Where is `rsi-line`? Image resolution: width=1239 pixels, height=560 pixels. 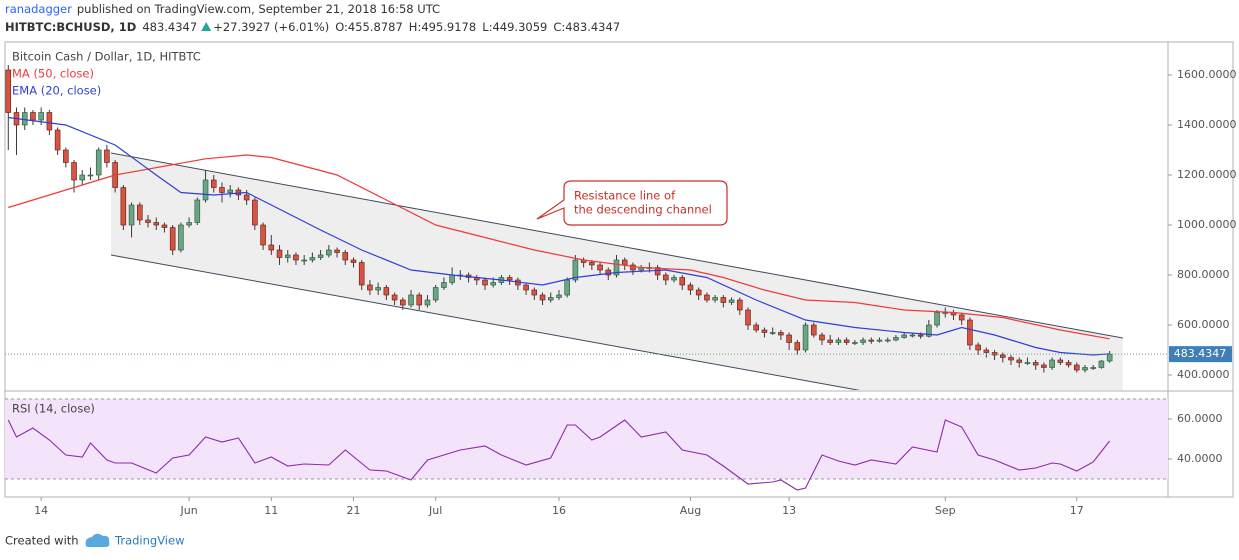
rsi-line is located at coordinates (559, 455).